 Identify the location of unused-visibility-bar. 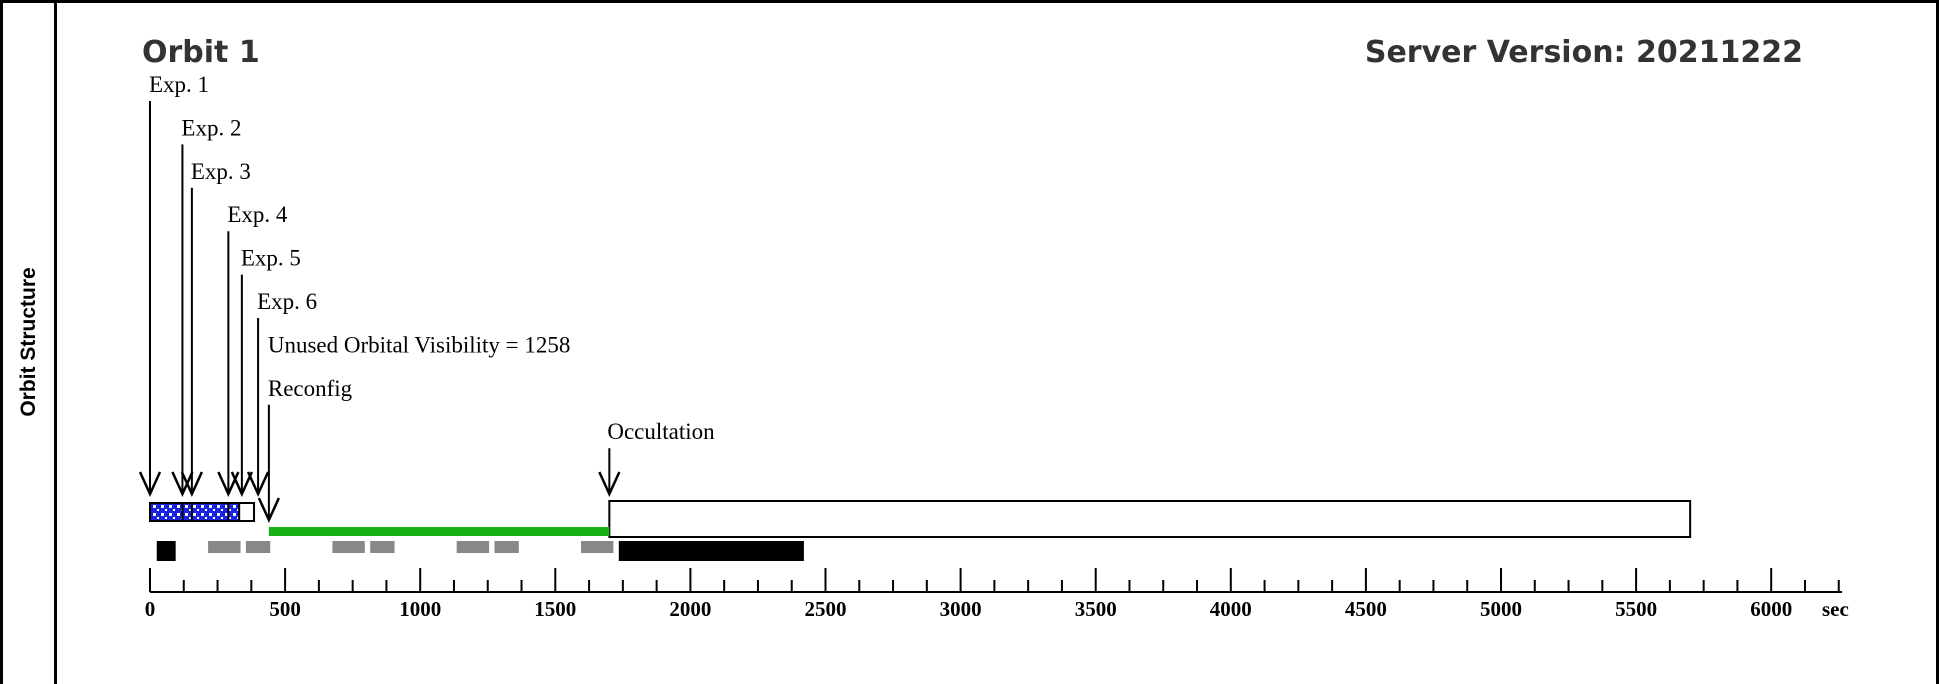
(439, 531).